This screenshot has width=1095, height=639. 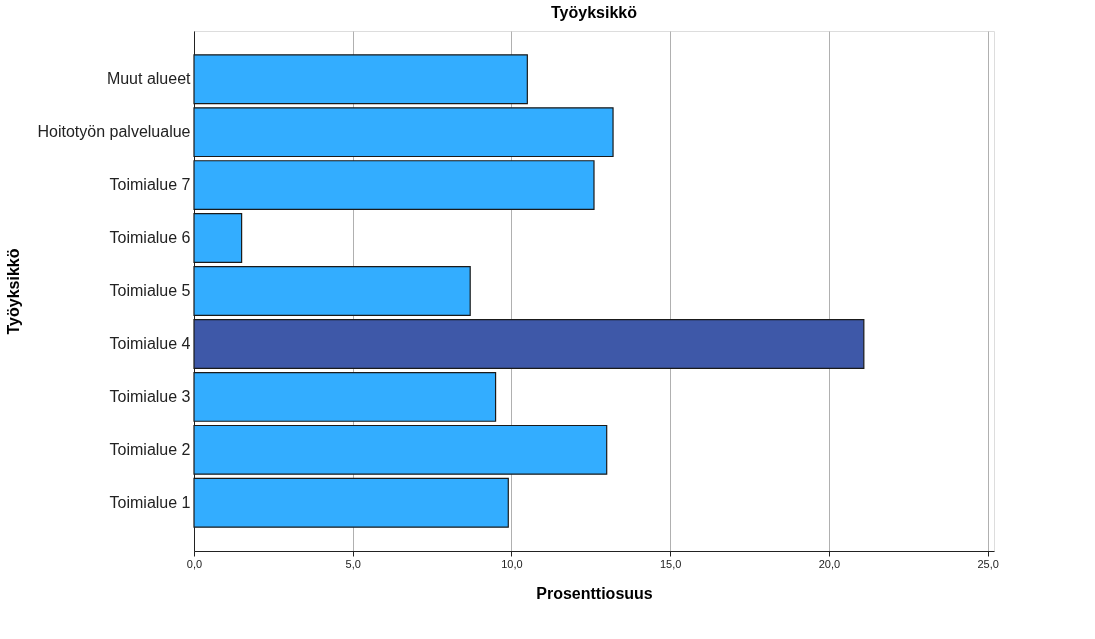 What do you see at coordinates (150, 502) in the screenshot?
I see `y-tick-label: Toimialue 1` at bounding box center [150, 502].